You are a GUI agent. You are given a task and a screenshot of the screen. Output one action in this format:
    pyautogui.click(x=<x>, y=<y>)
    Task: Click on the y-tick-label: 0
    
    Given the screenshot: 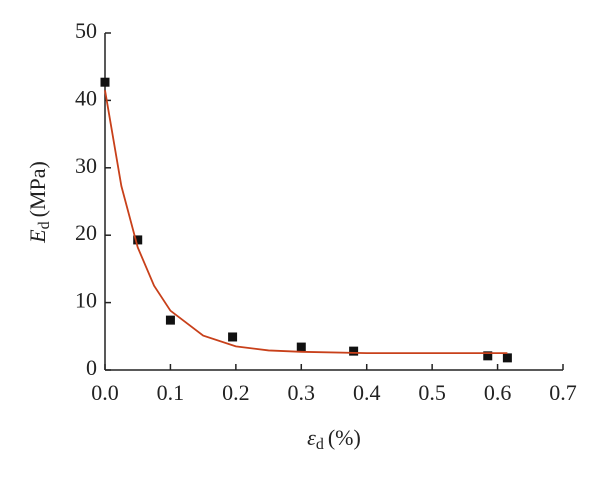 What is the action you would take?
    pyautogui.click(x=91, y=367)
    